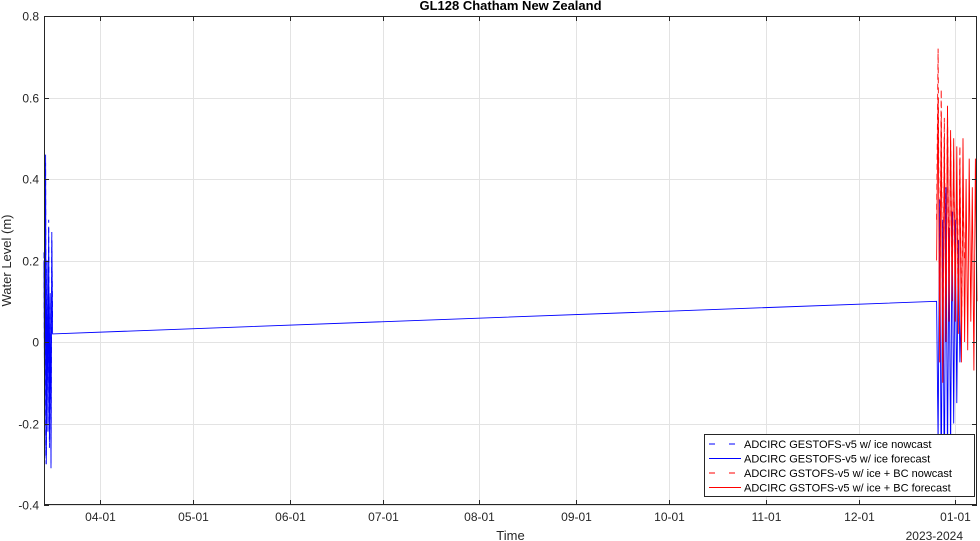 The image size is (980, 541). Describe the element at coordinates (935, 535) in the screenshot. I see `x-axis-year-label: 2023-2024` at that location.